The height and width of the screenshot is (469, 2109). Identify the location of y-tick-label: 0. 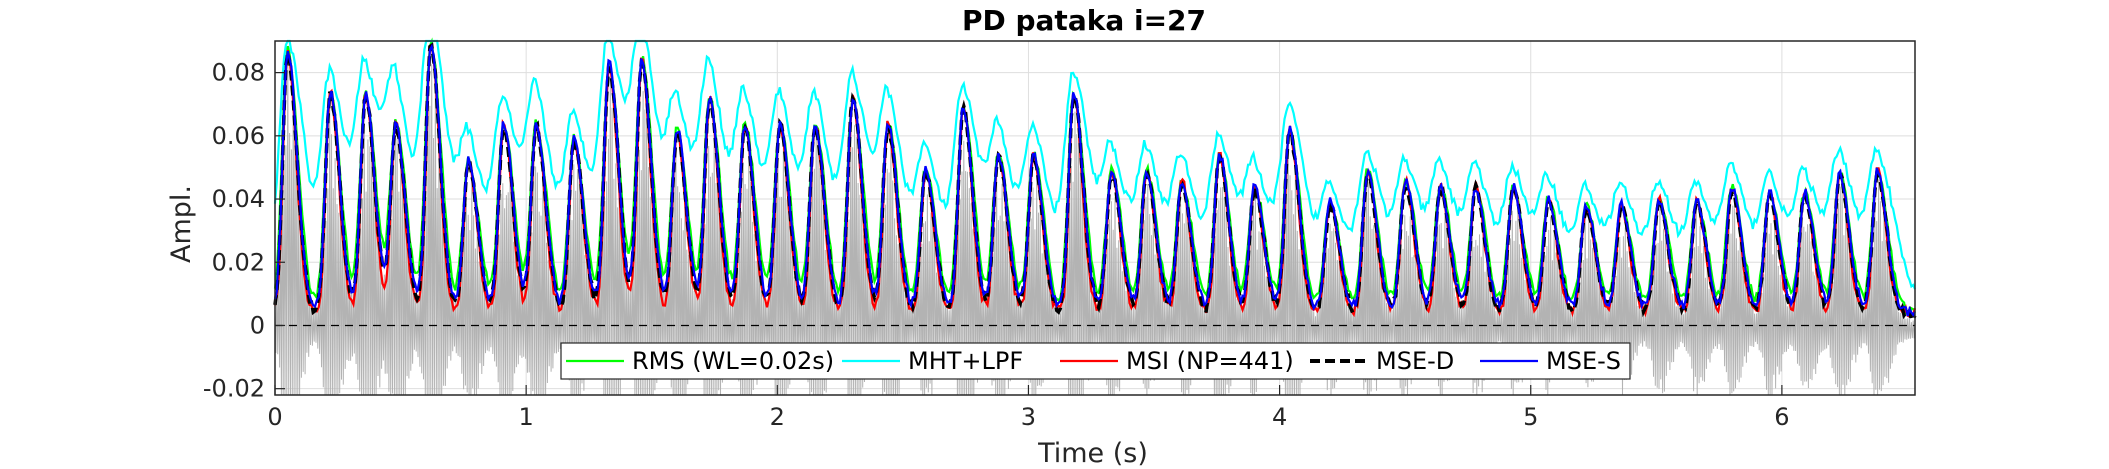
(257, 325).